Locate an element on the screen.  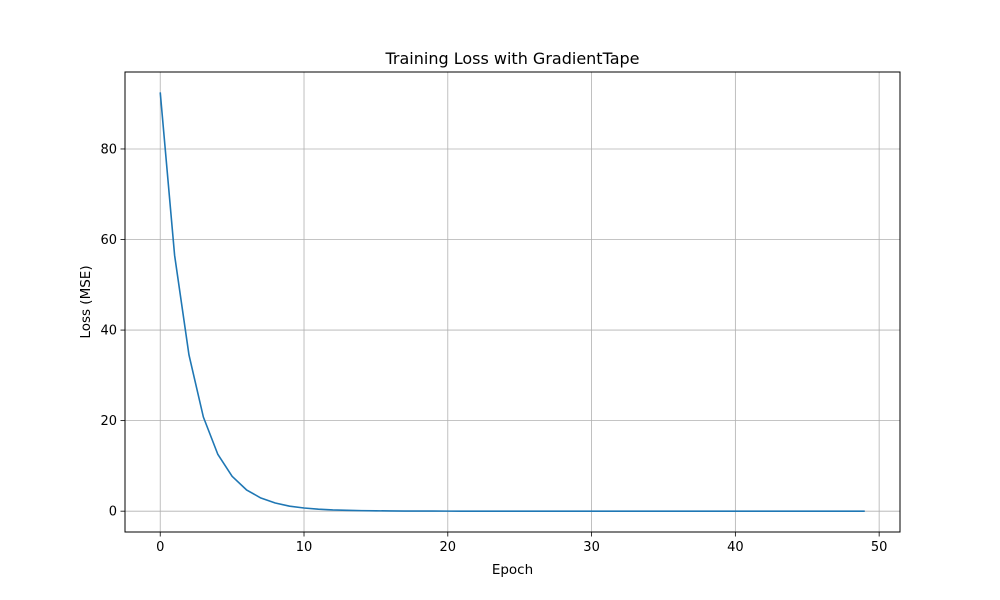
y-tick-label: 0 is located at coordinates (113, 512).